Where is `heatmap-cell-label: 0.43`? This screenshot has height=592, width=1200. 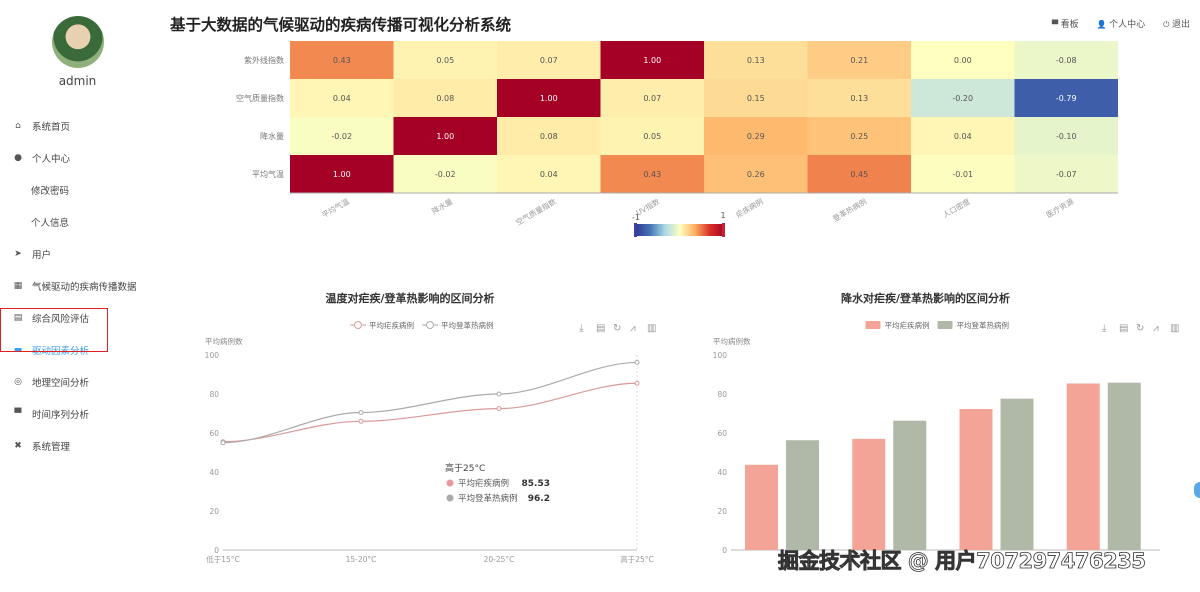 heatmap-cell-label: 0.43 is located at coordinates (652, 174).